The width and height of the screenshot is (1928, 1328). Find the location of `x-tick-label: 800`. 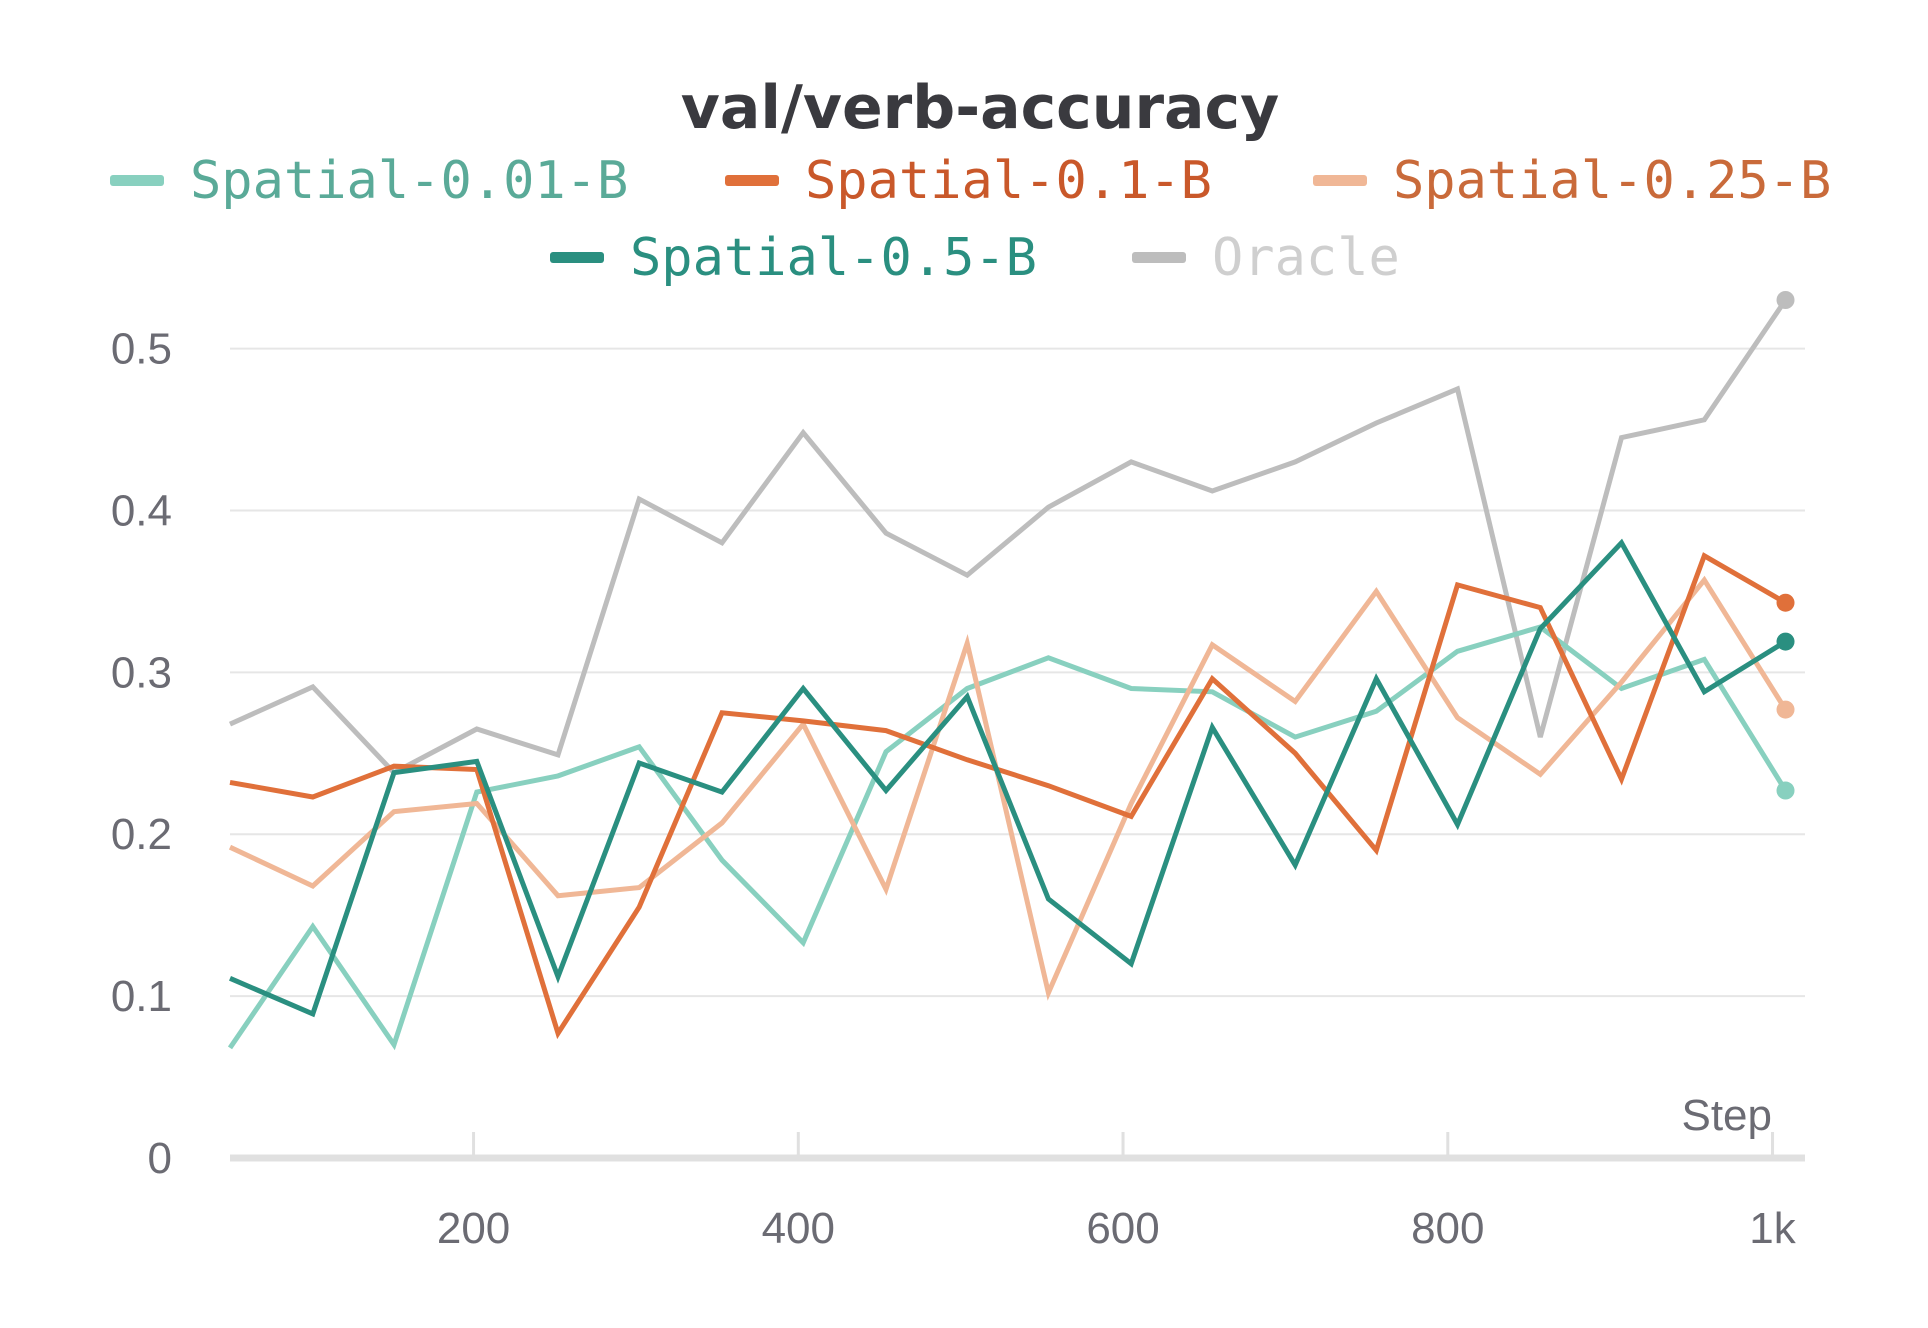

x-tick-label: 800 is located at coordinates (1447, 1228).